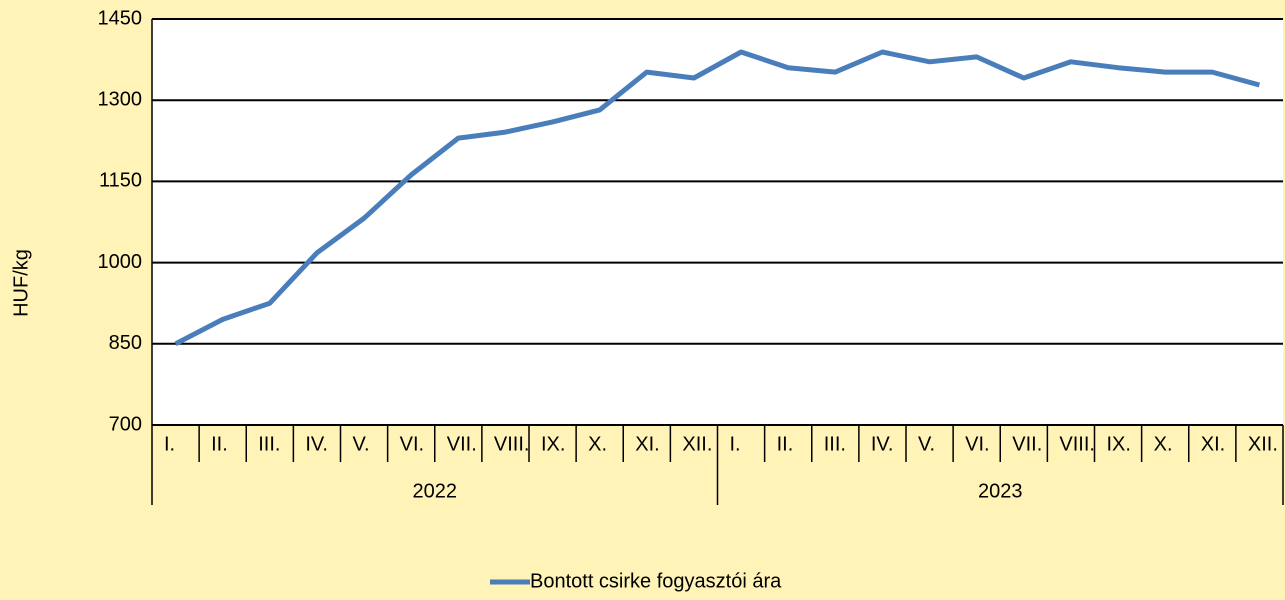 This screenshot has height=600, width=1285. Describe the element at coordinates (120, 181) in the screenshot. I see `y-tick-label: 1150` at that location.